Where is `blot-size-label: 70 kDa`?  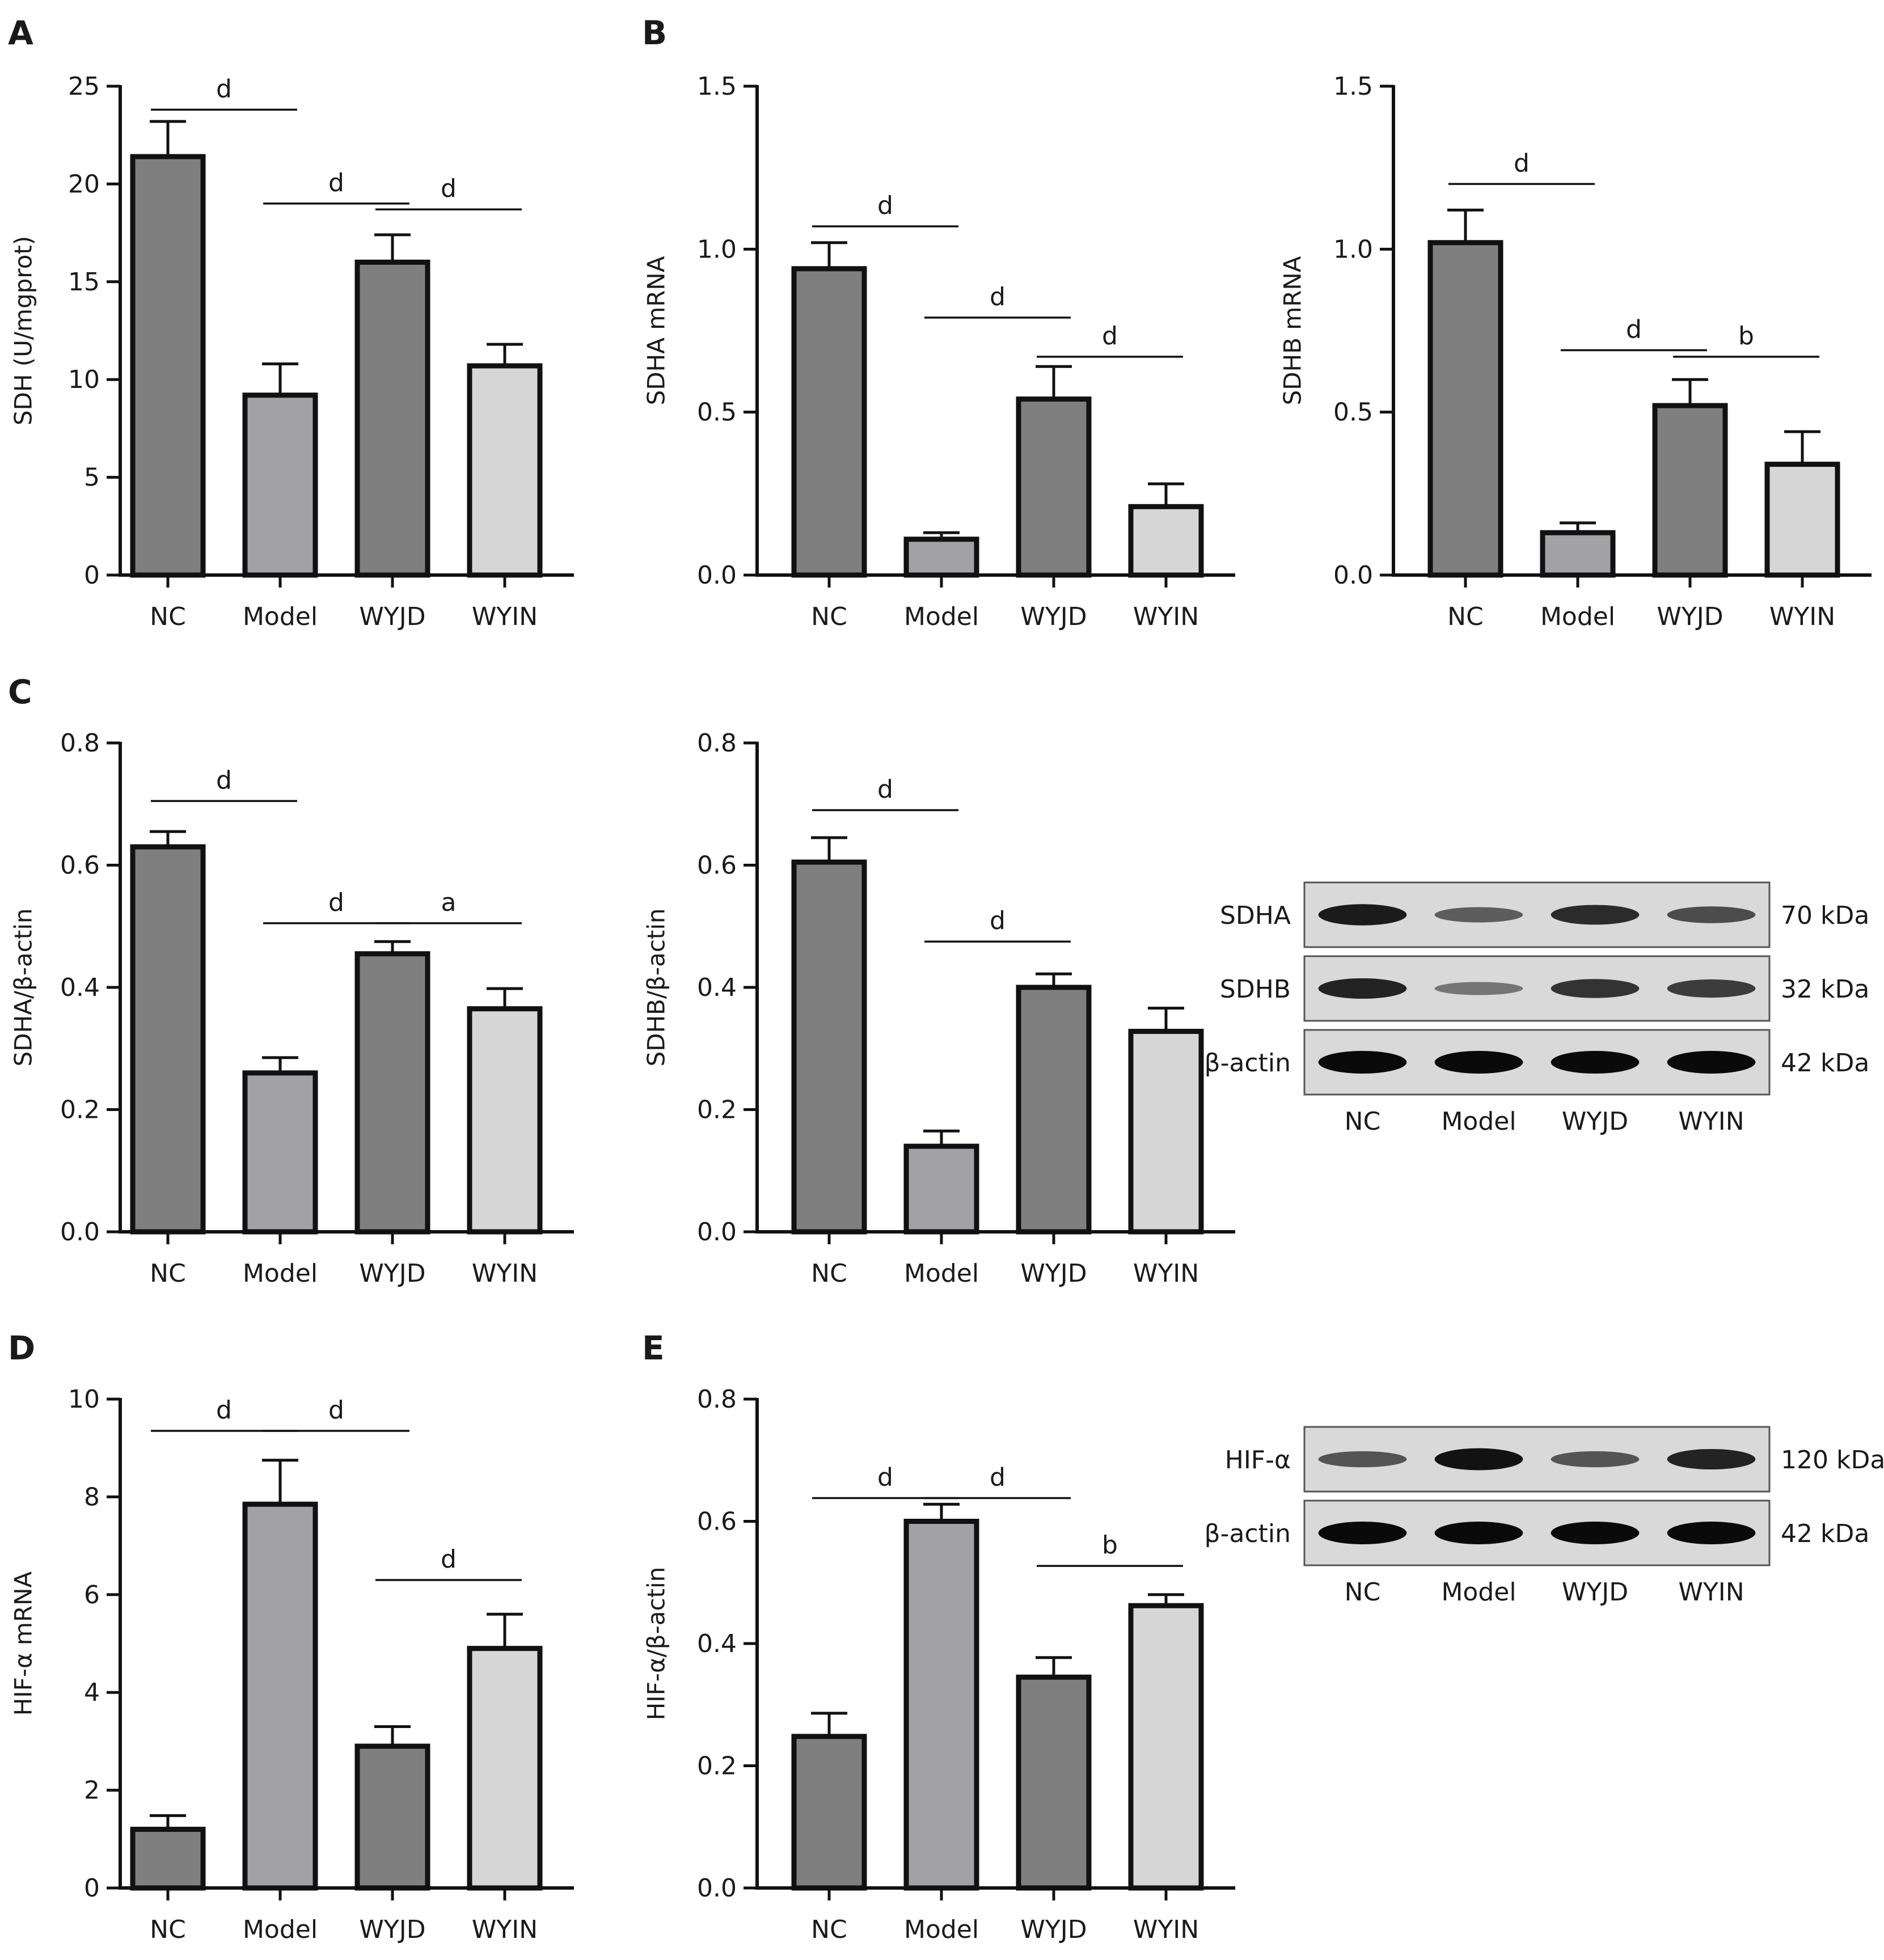 blot-size-label: 70 kDa is located at coordinates (1825, 916).